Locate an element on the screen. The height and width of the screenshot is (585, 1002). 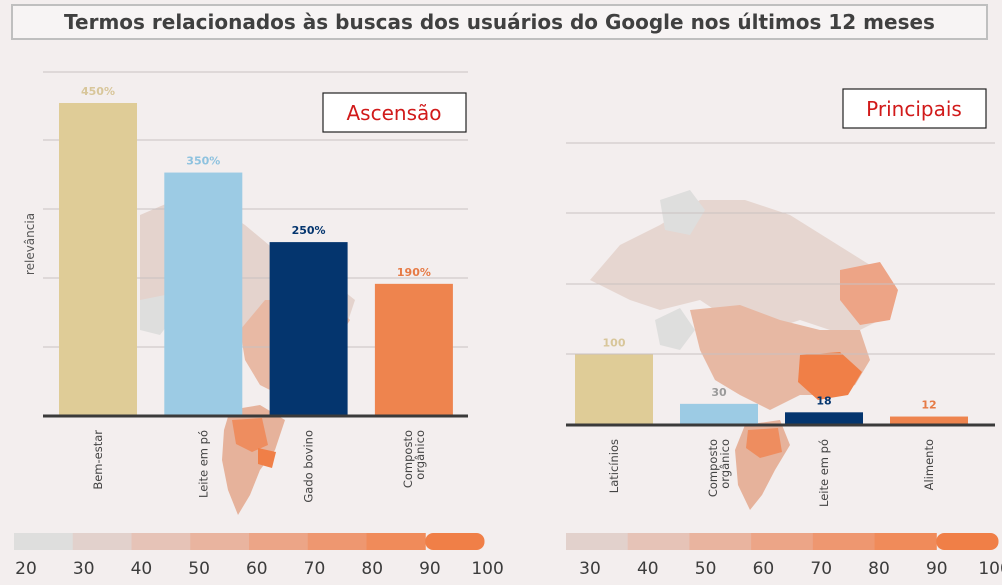
scale-label-2: 30 is located at coordinates (84, 569).